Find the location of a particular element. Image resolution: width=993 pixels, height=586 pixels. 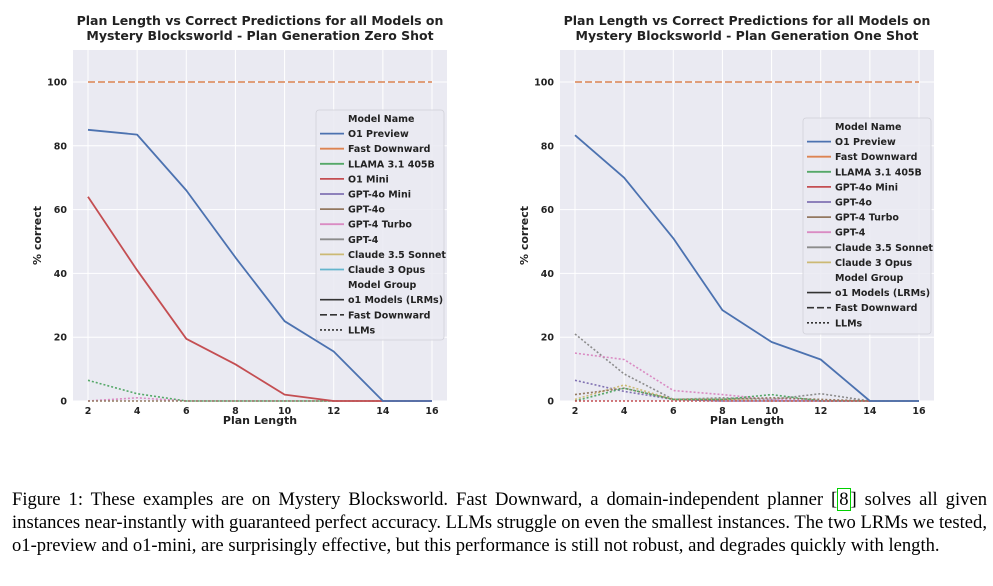

legend-entry: O1 Mini is located at coordinates (368, 179).